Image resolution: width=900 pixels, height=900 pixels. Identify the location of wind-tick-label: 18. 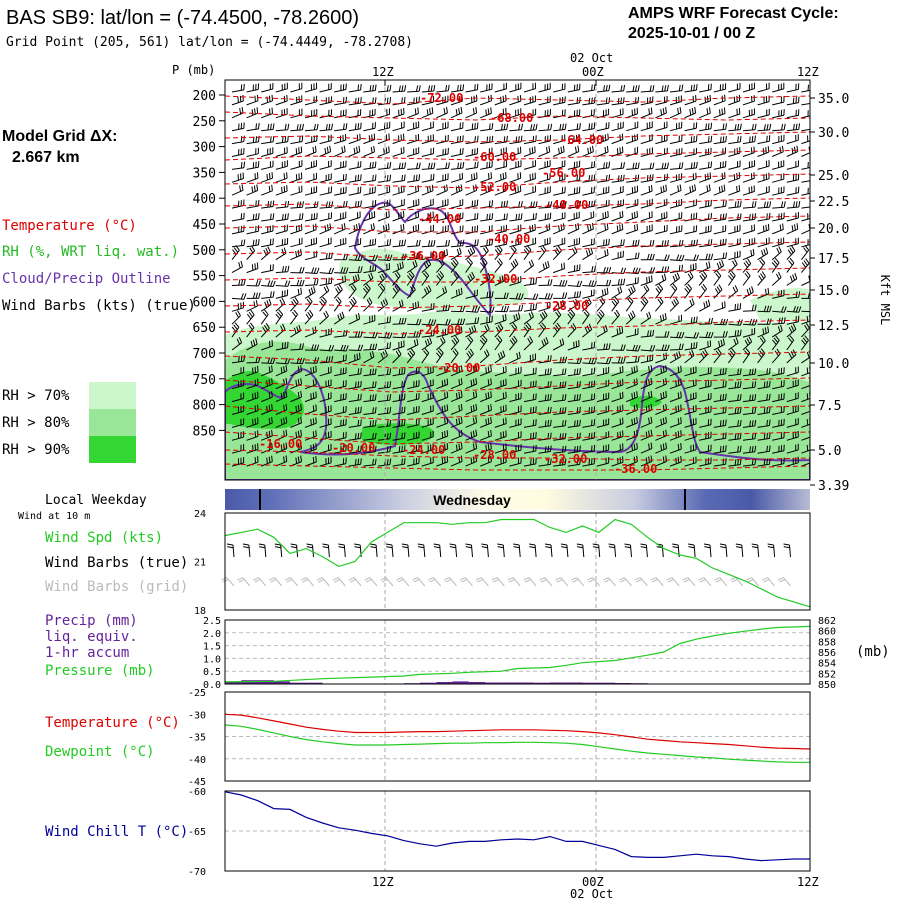
(200, 611).